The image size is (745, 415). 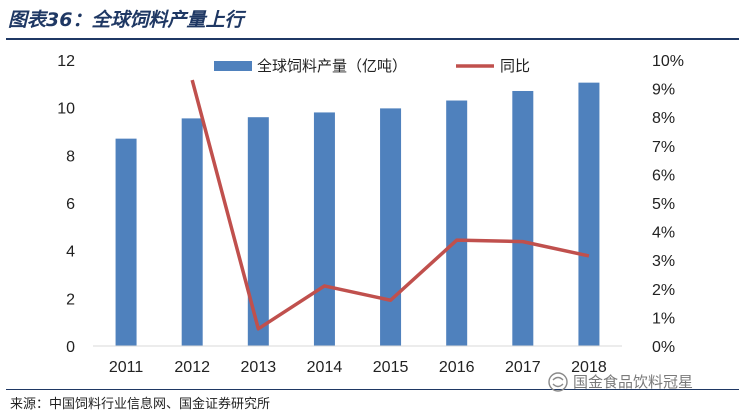 I want to click on bar-2014, so click(x=324, y=229).